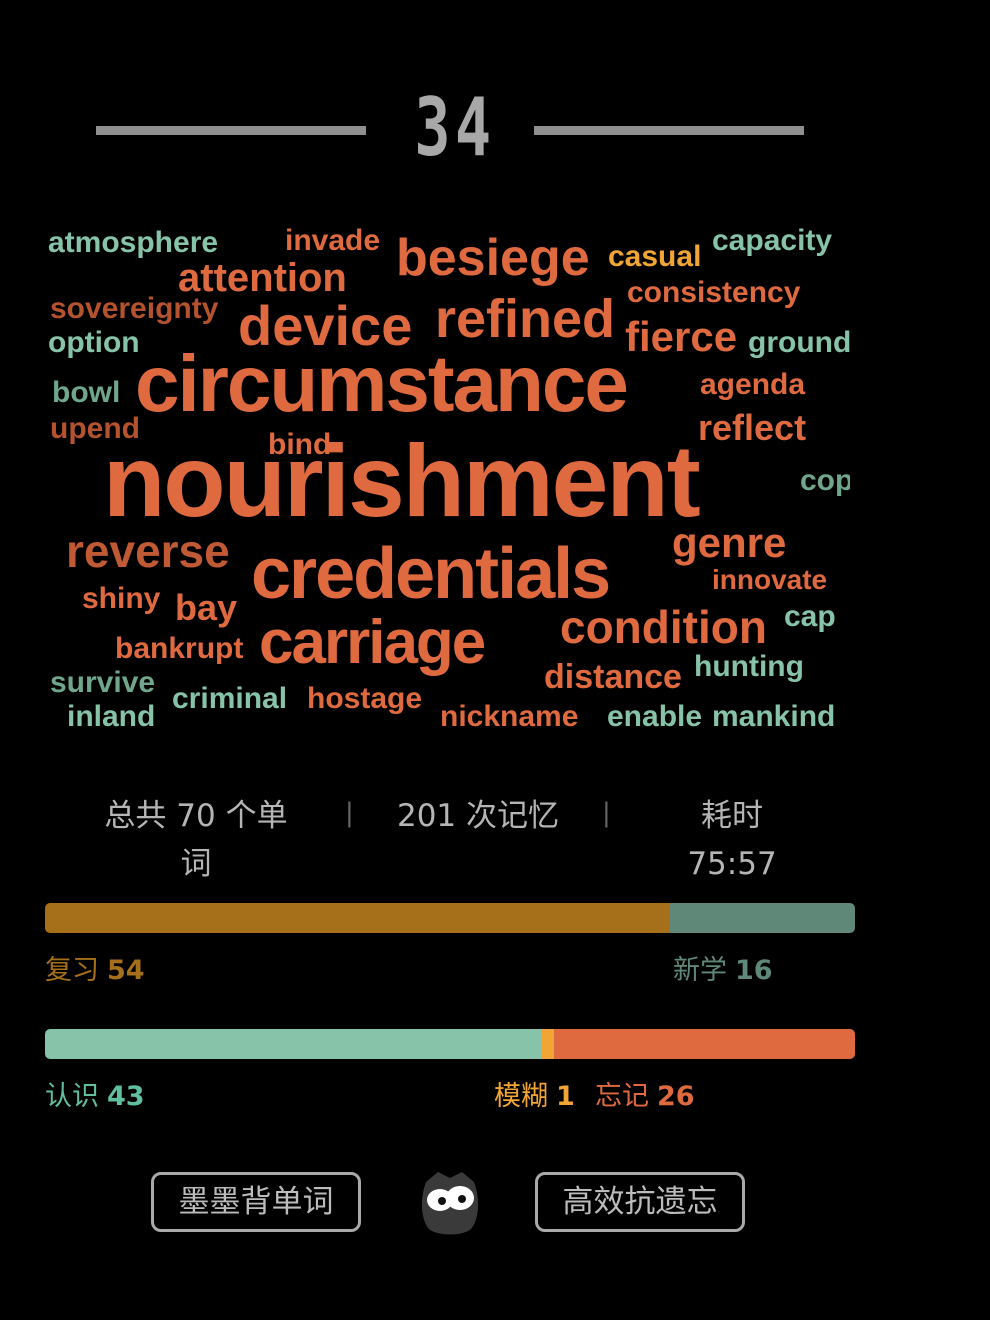 This screenshot has height=1320, width=990. Describe the element at coordinates (231, 130) in the screenshot. I see `header-left-line` at that location.